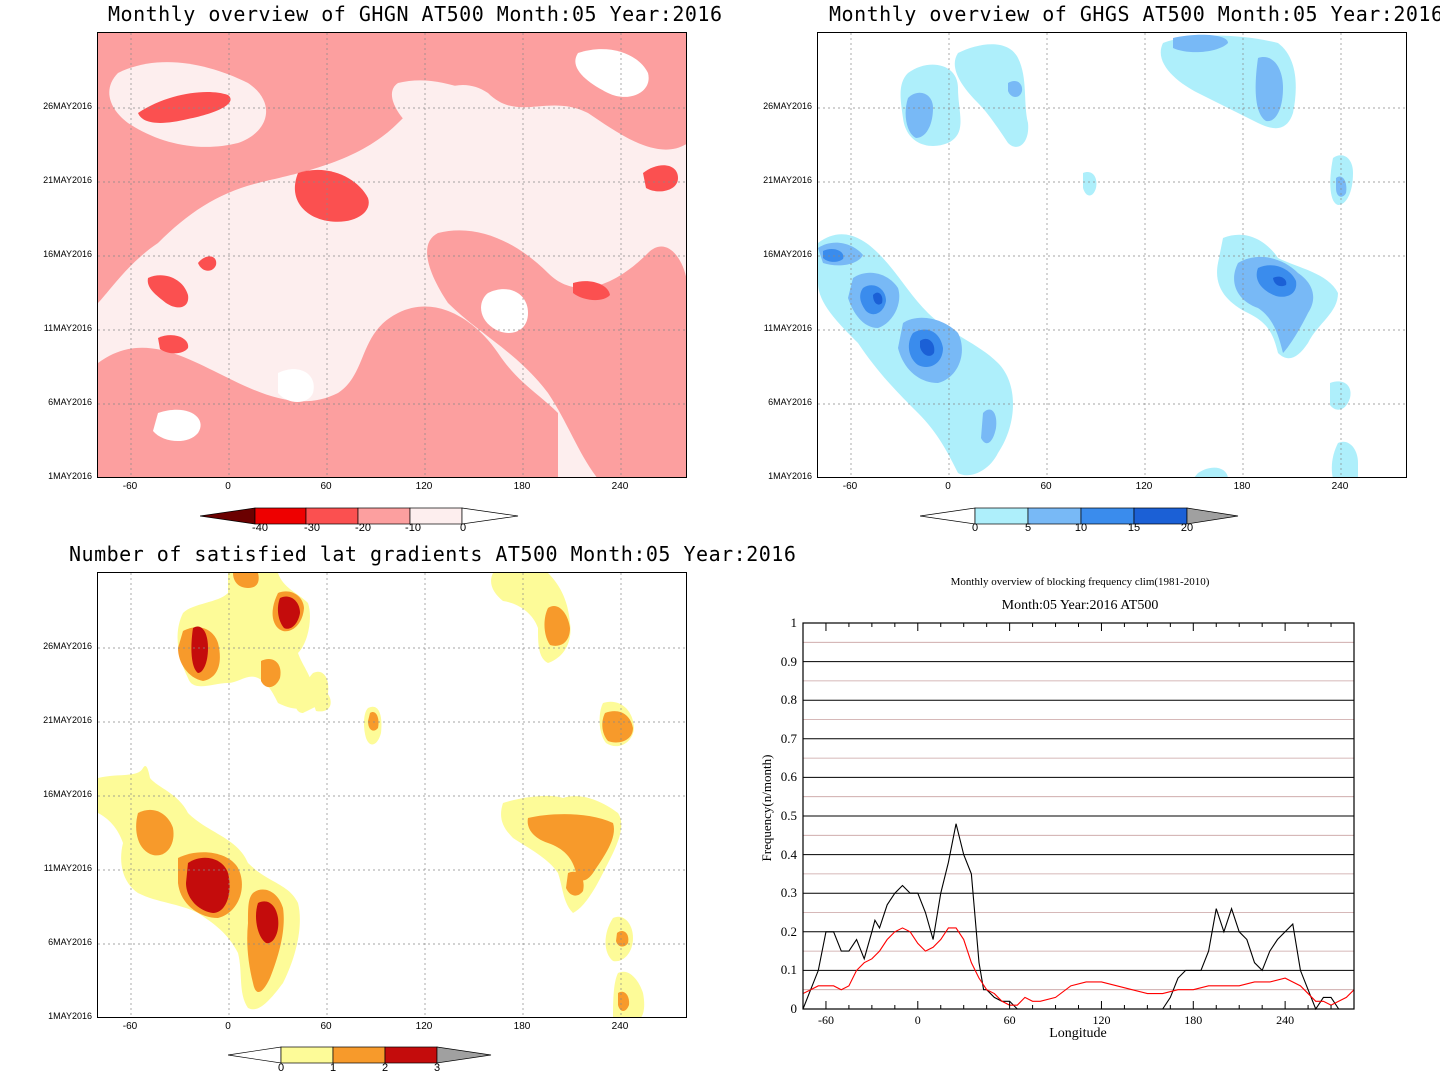  What do you see at coordinates (228, 486) in the screenshot?
I see `ghgn-xtick-label: 0` at bounding box center [228, 486].